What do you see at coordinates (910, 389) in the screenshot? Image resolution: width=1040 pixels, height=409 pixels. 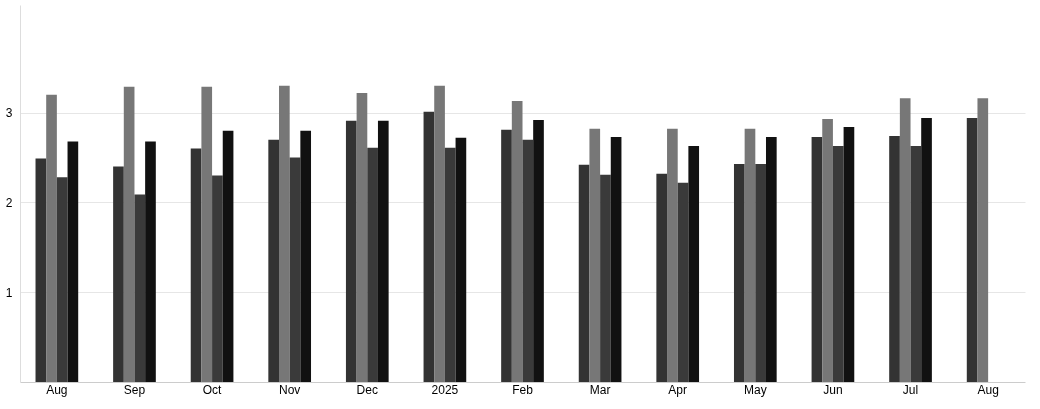 I see `x-tick-label: Jul` at bounding box center [910, 389].